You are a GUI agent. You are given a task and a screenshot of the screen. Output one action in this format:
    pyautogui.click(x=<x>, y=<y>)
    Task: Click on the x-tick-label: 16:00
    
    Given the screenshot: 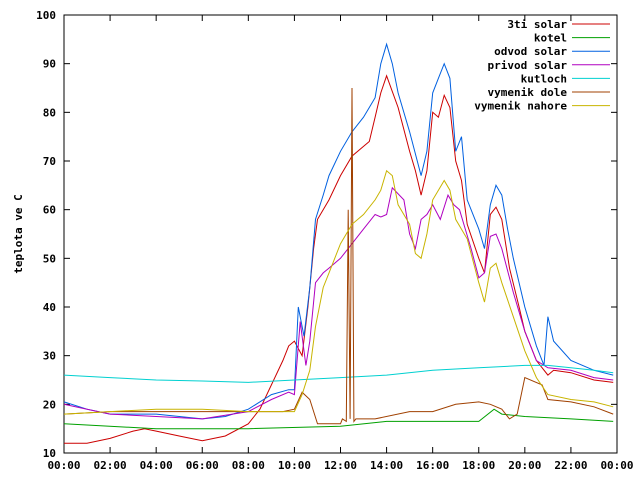 What is the action you would take?
    pyautogui.click(x=432, y=465)
    